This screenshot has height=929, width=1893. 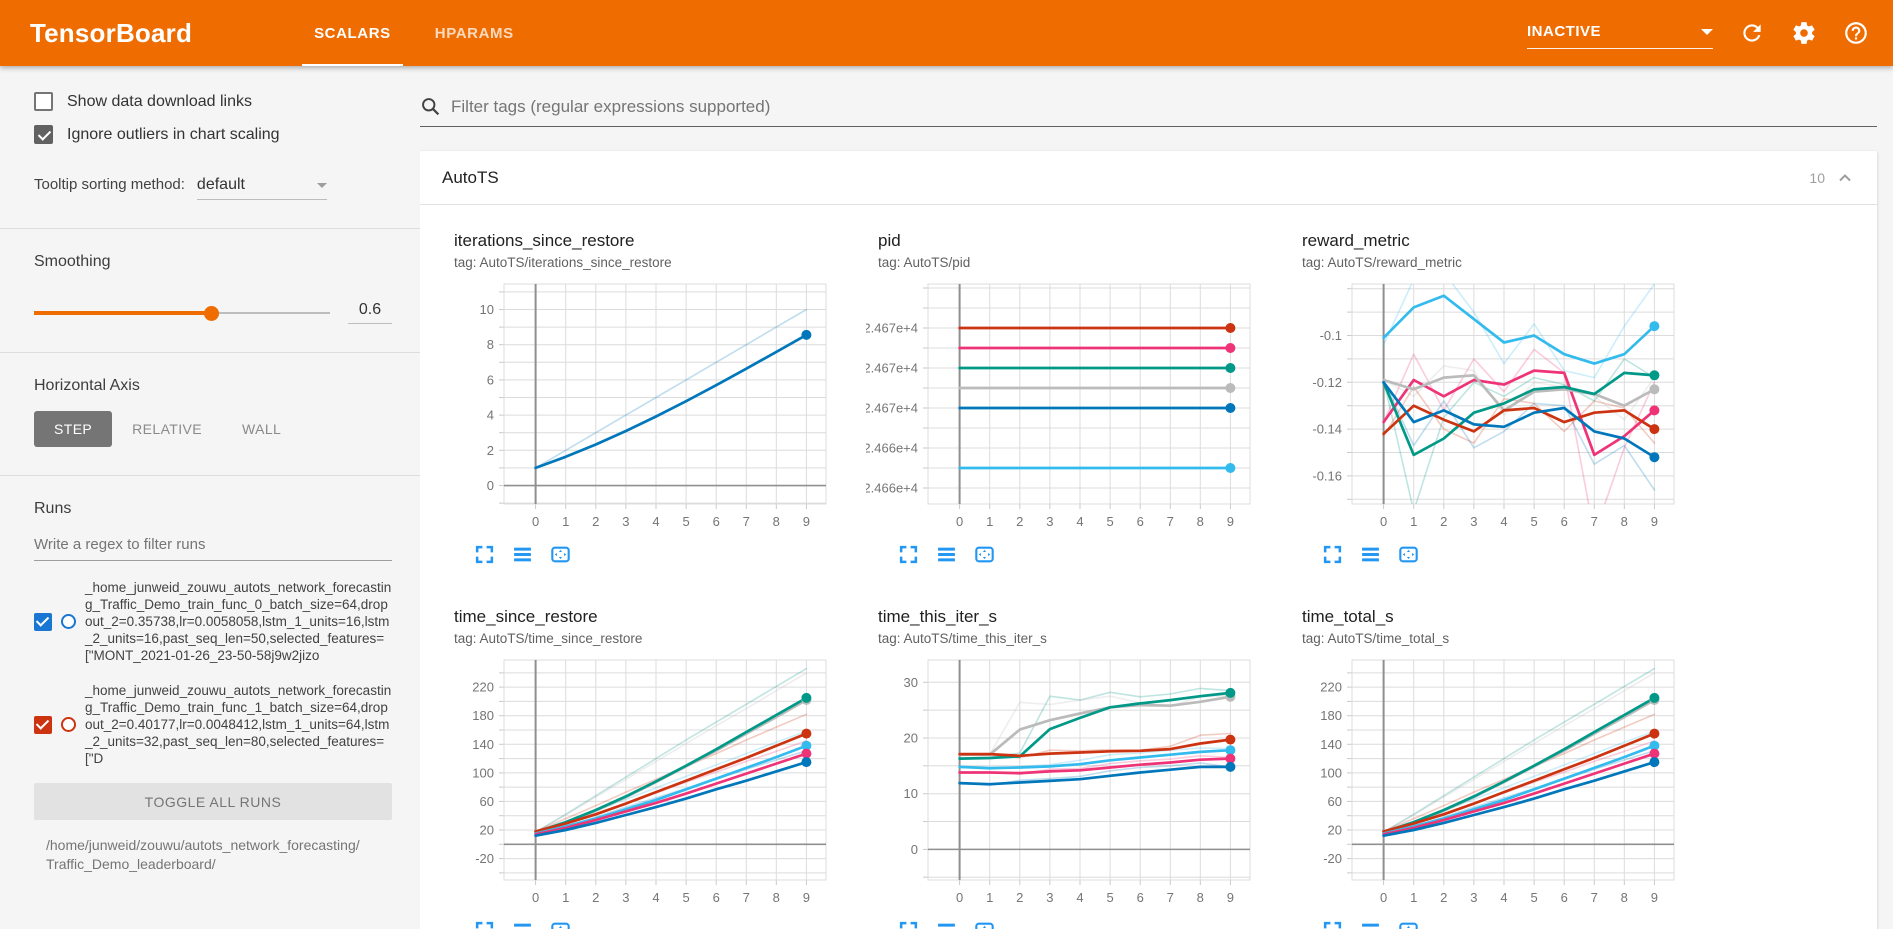 I want to click on chart-plot-area: 0 1 2 3 4 5 6 7 8 9 0 10 20 30, so click(x=1062, y=783).